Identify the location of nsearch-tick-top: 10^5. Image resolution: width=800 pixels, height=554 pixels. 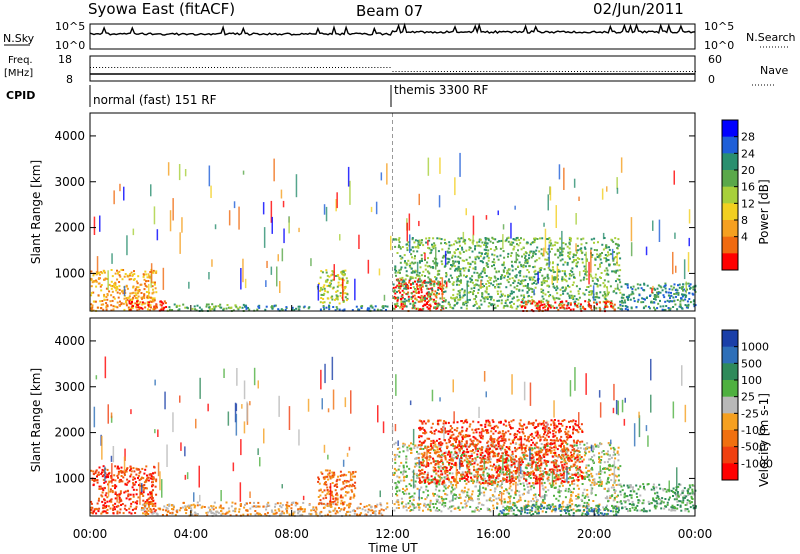
(719, 26).